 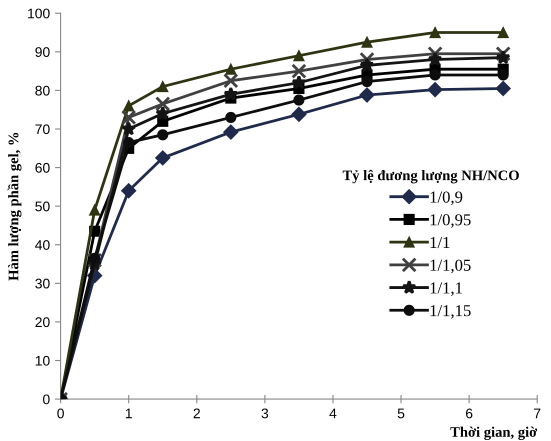 What do you see at coordinates (60, 413) in the screenshot?
I see `x-tick-label: 0` at bounding box center [60, 413].